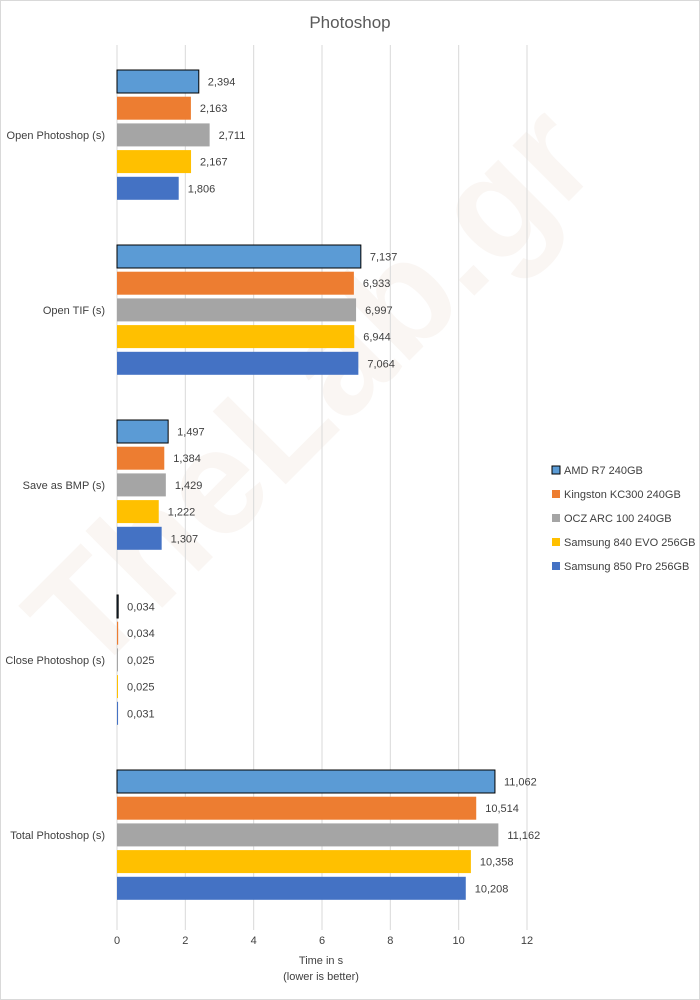  What do you see at coordinates (232, 136) in the screenshot?
I see `data-label: 2,711` at bounding box center [232, 136].